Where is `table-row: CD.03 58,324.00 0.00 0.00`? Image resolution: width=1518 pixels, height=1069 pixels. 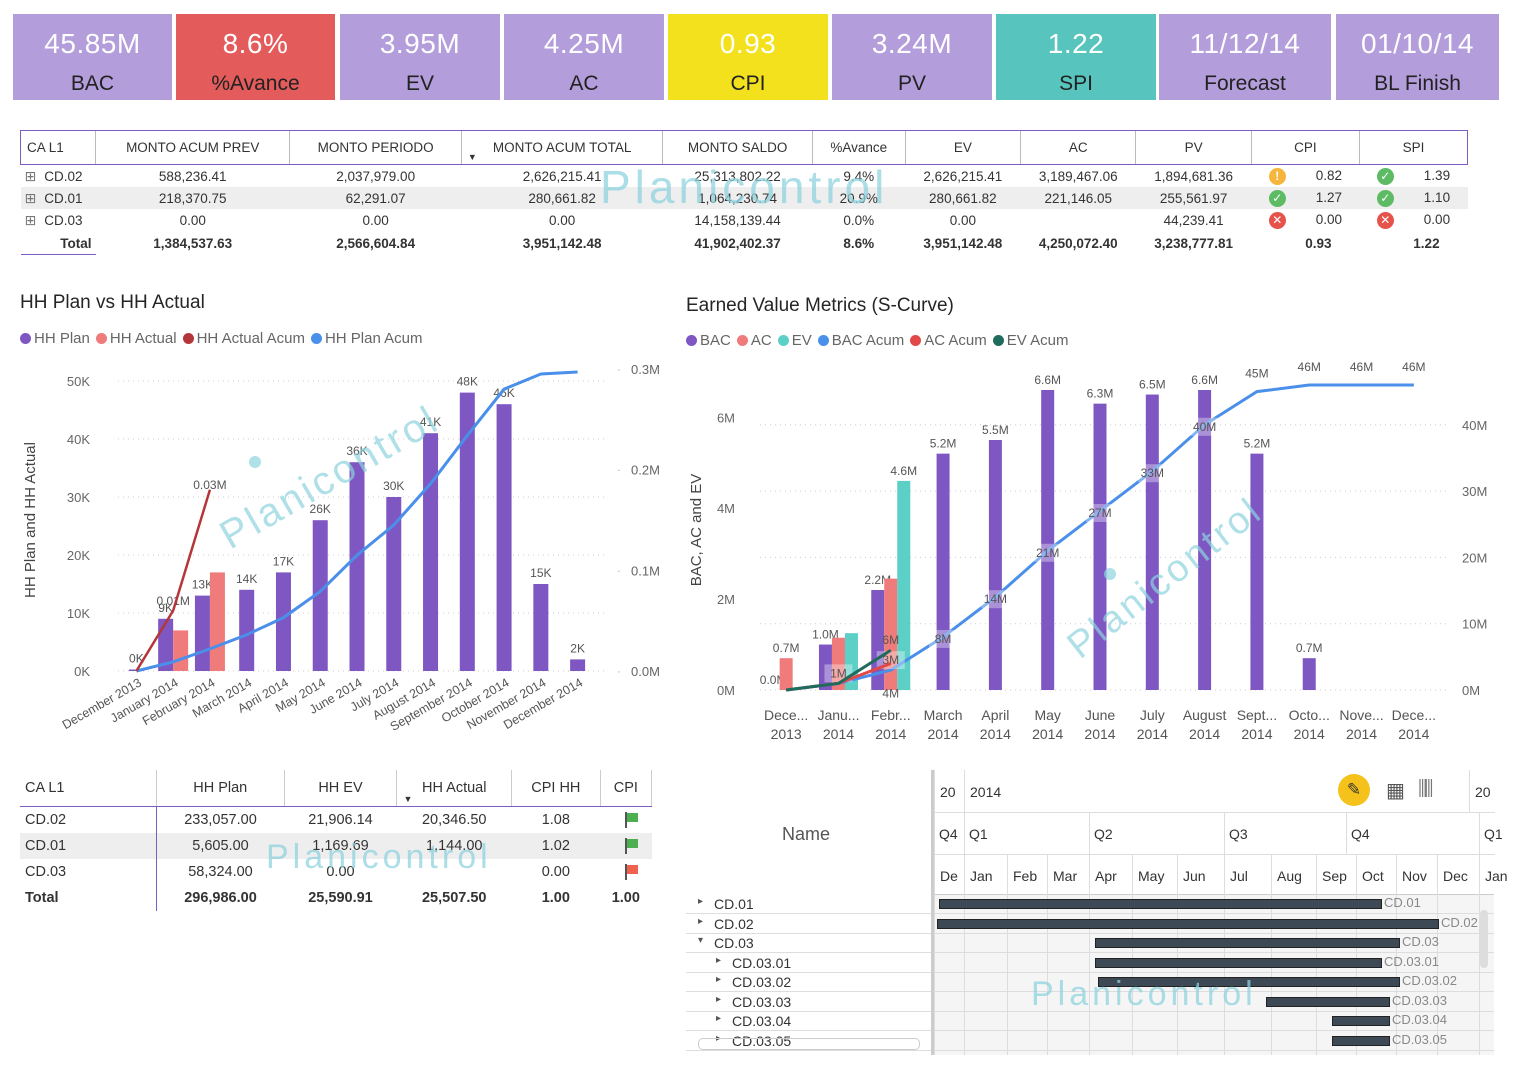 table-row: CD.03 58,324.00 0.00 0.00 is located at coordinates (336, 872).